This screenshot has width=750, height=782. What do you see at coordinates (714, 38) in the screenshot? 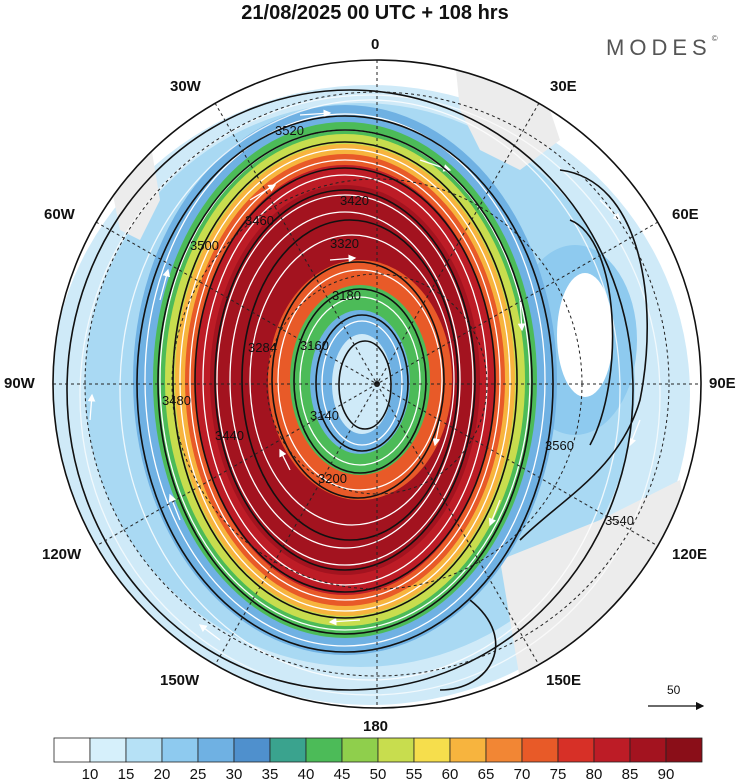
I see `brand-mark: ©` at bounding box center [714, 38].